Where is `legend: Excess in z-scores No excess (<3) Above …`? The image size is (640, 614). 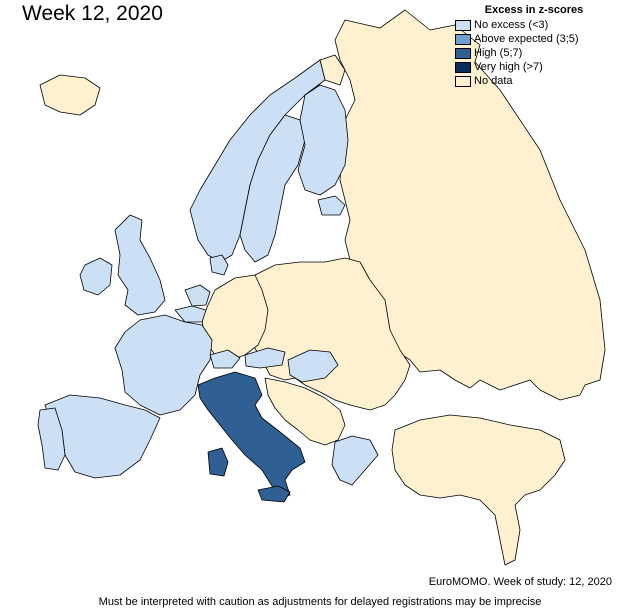
legend: Excess in z-scores No excess (<3) Above … is located at coordinates (530, 46).